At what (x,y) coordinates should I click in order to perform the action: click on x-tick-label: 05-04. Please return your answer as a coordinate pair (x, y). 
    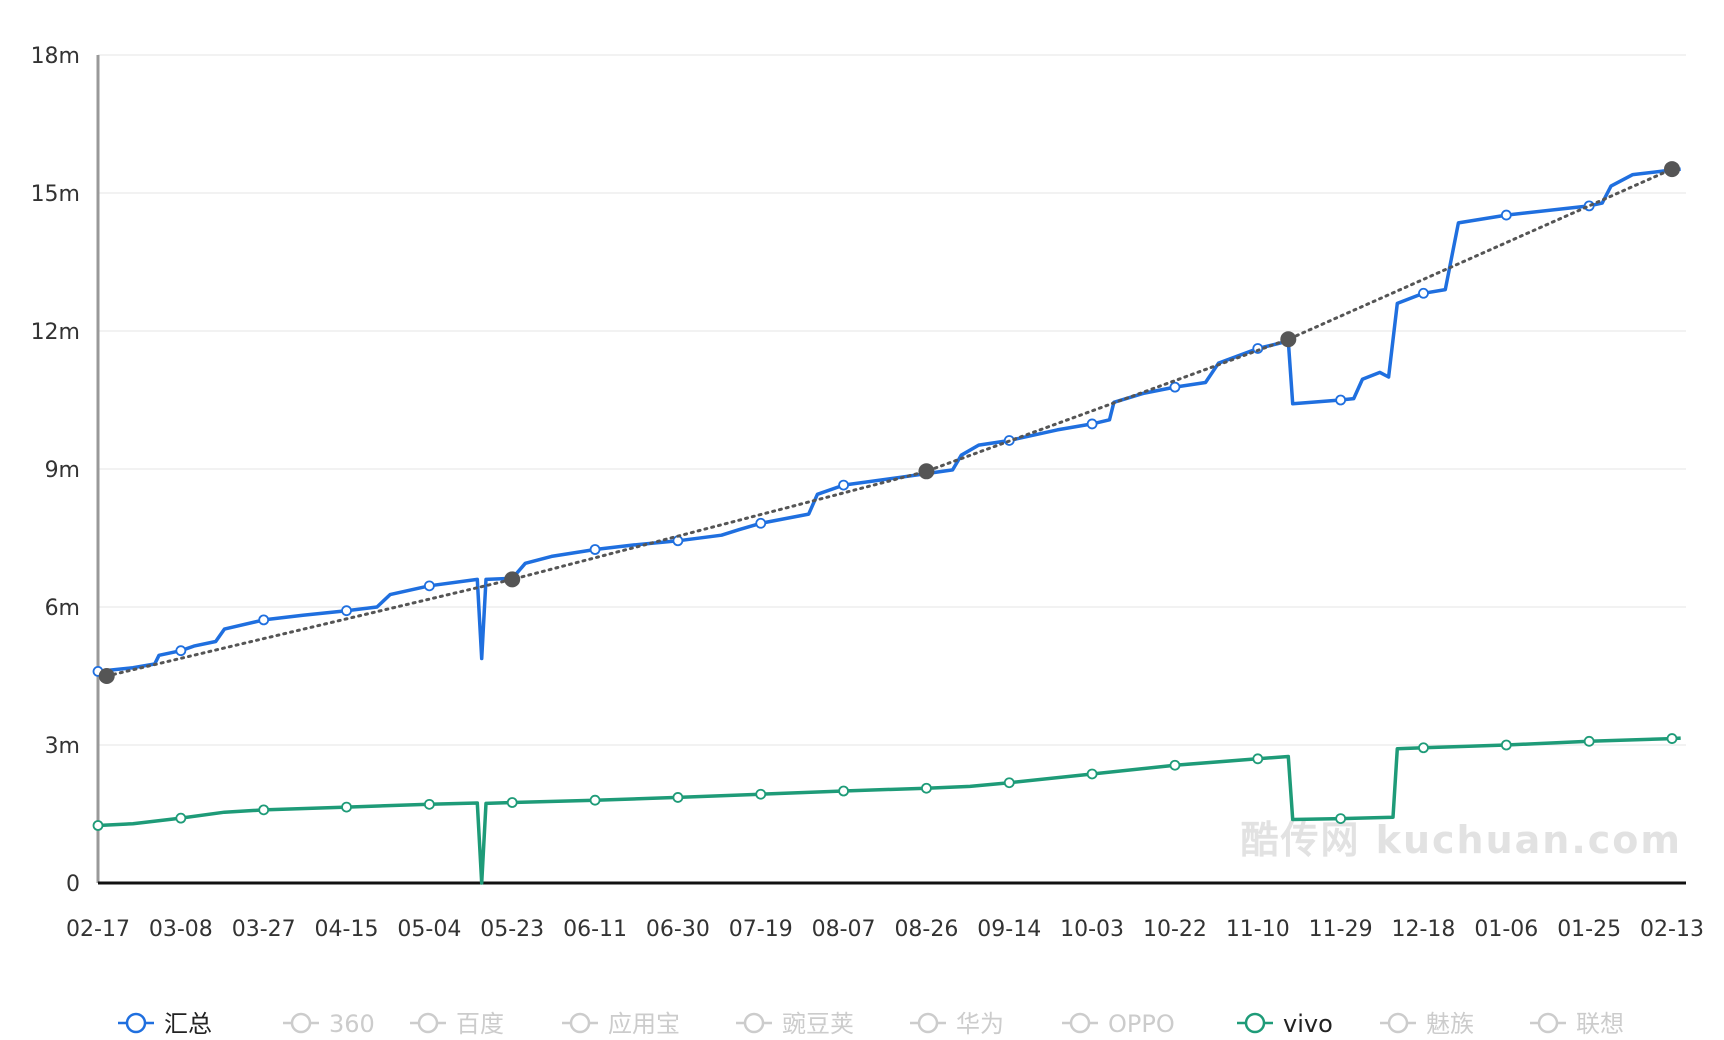
    Looking at the image, I should click on (429, 929).